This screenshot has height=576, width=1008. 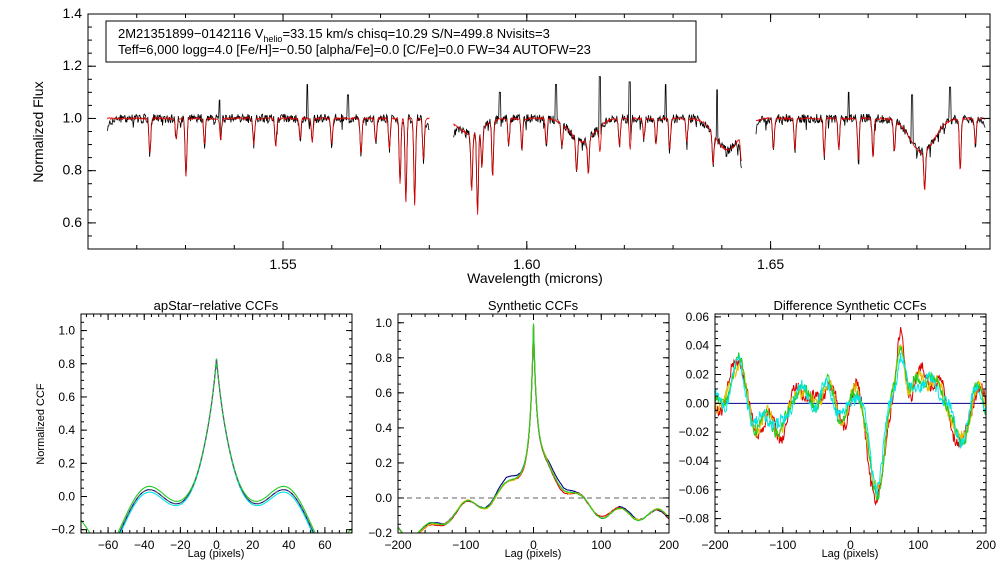 I want to click on difference-ccf-title: Difference Synthetic CCFs, so click(x=850, y=305).